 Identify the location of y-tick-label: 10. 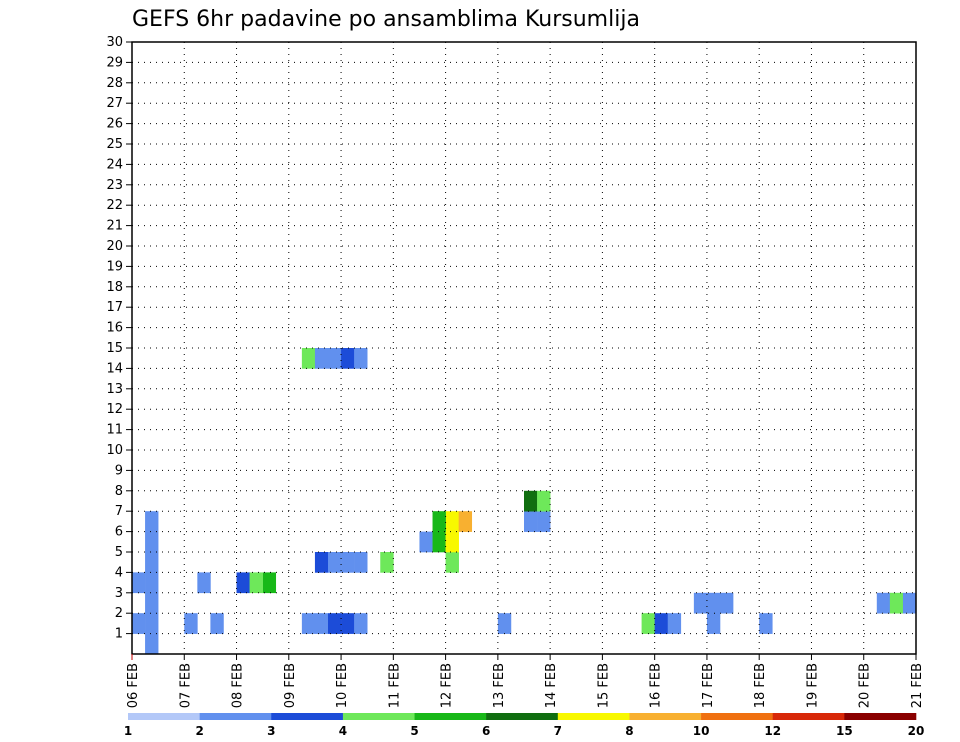
(114, 450).